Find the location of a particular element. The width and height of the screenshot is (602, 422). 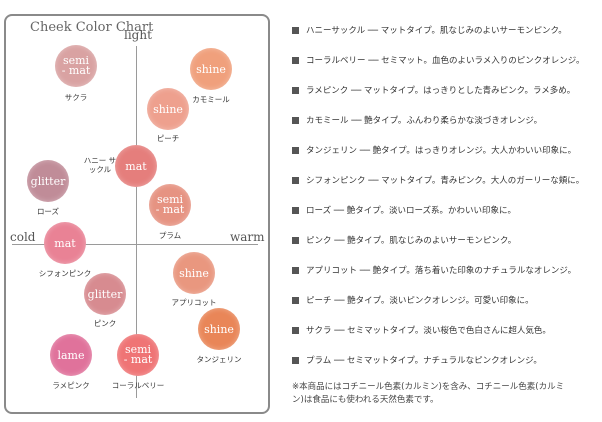

caption-peach: ピーチ is located at coordinates (168, 138).